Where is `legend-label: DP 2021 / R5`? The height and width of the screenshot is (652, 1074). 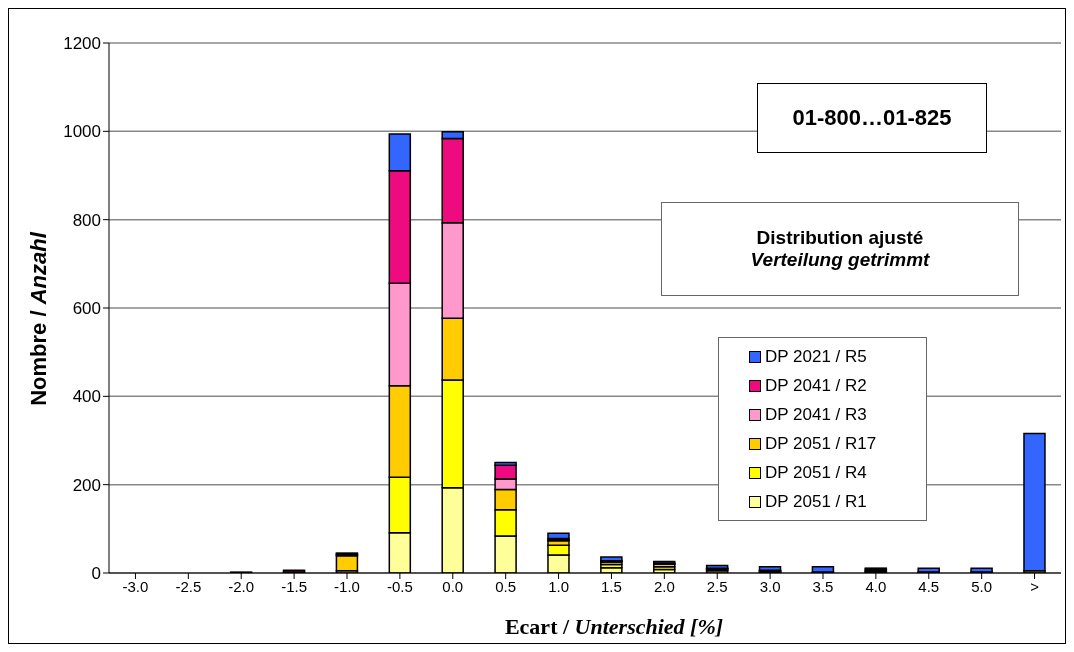 legend-label: DP 2021 / R5 is located at coordinates (816, 356).